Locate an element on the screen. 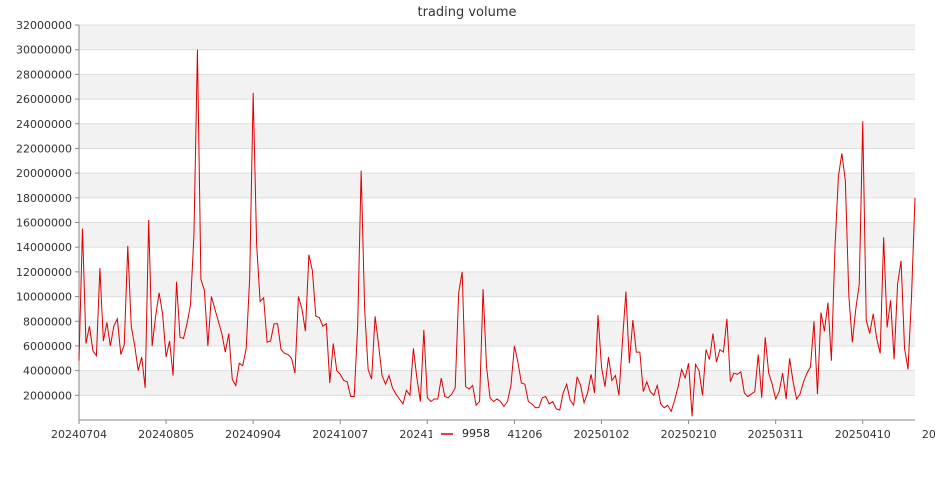 The width and height of the screenshot is (935, 500). x-tick-label: 20240805 is located at coordinates (166, 434).